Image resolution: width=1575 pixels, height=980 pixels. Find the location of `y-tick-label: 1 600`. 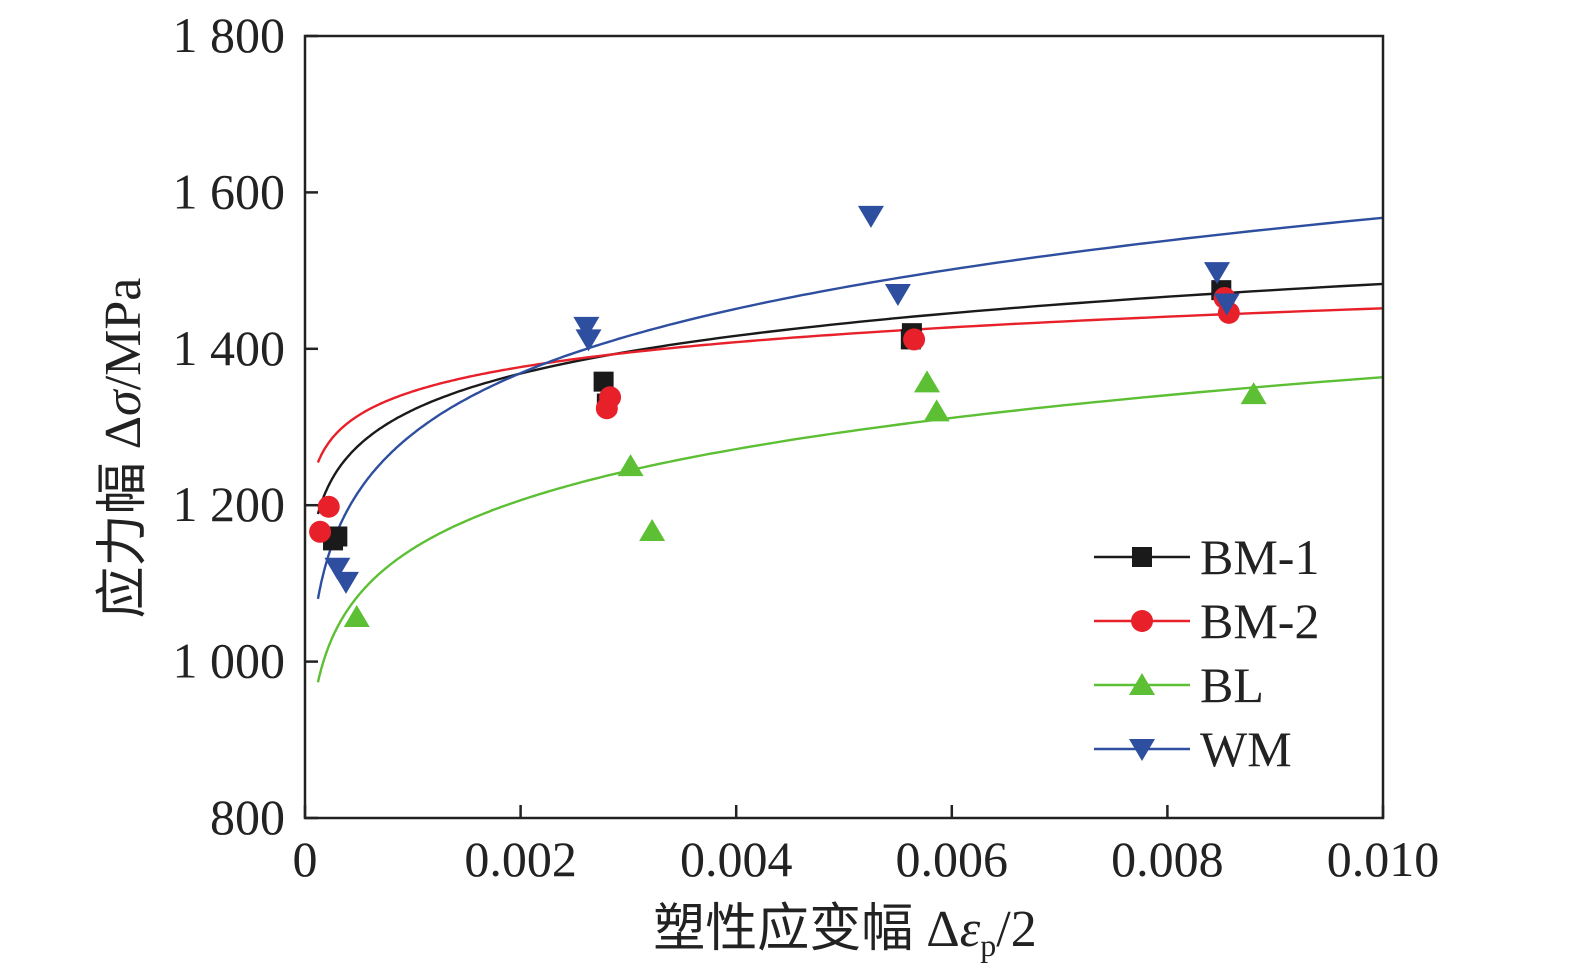

y-tick-label: 1 600 is located at coordinates (229, 191).